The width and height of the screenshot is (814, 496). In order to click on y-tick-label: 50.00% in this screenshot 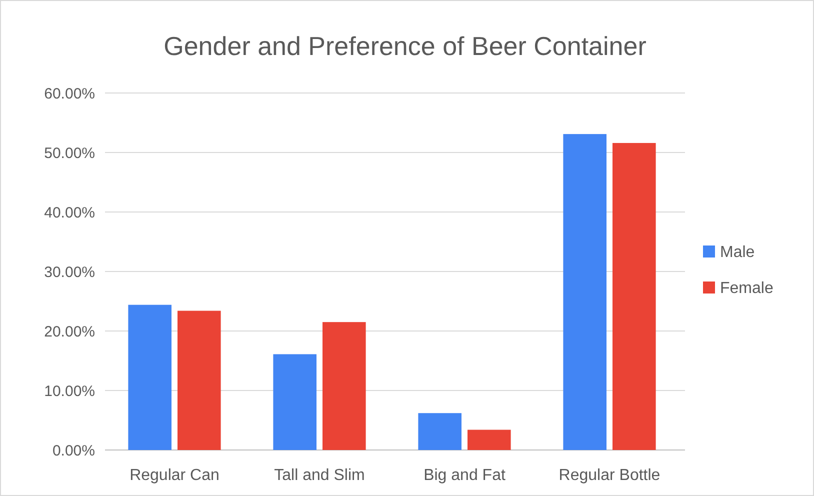, I will do `click(69, 153)`.